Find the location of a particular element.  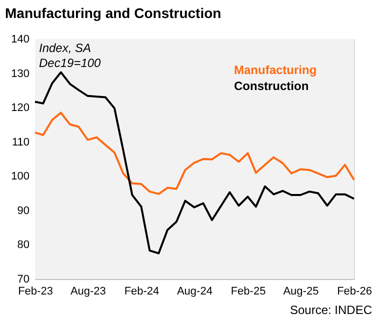

x-tick-label: Feb-25 is located at coordinates (248, 292).